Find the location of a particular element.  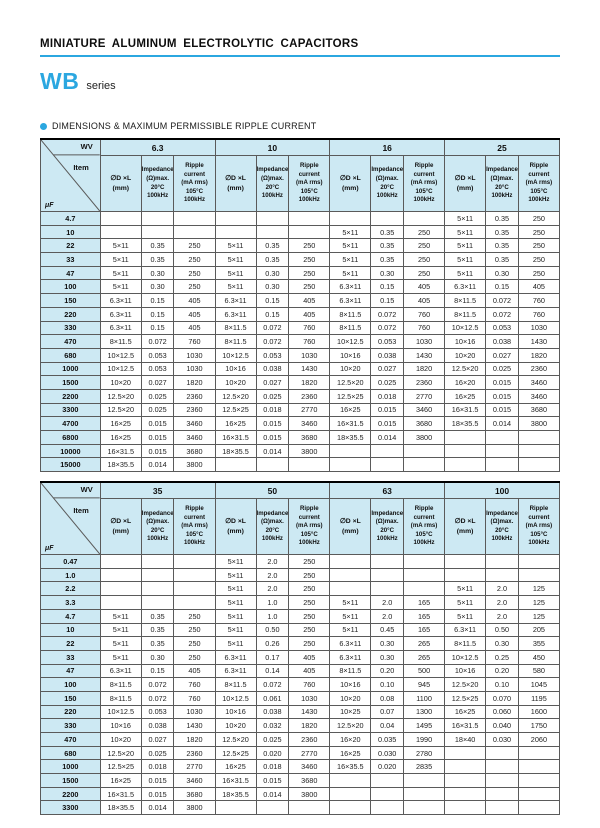

ripple-current-cell: 1045 is located at coordinates (539, 684).